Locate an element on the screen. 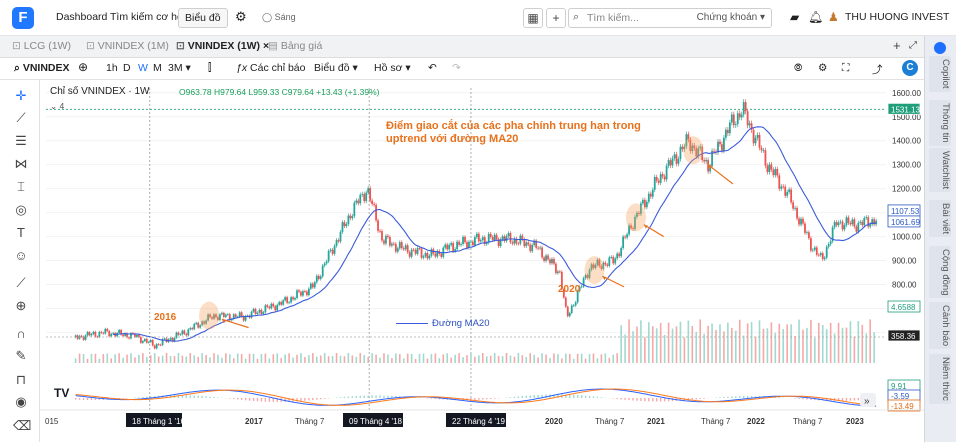 The image size is (956, 445). logo-icon: F is located at coordinates (23, 18).